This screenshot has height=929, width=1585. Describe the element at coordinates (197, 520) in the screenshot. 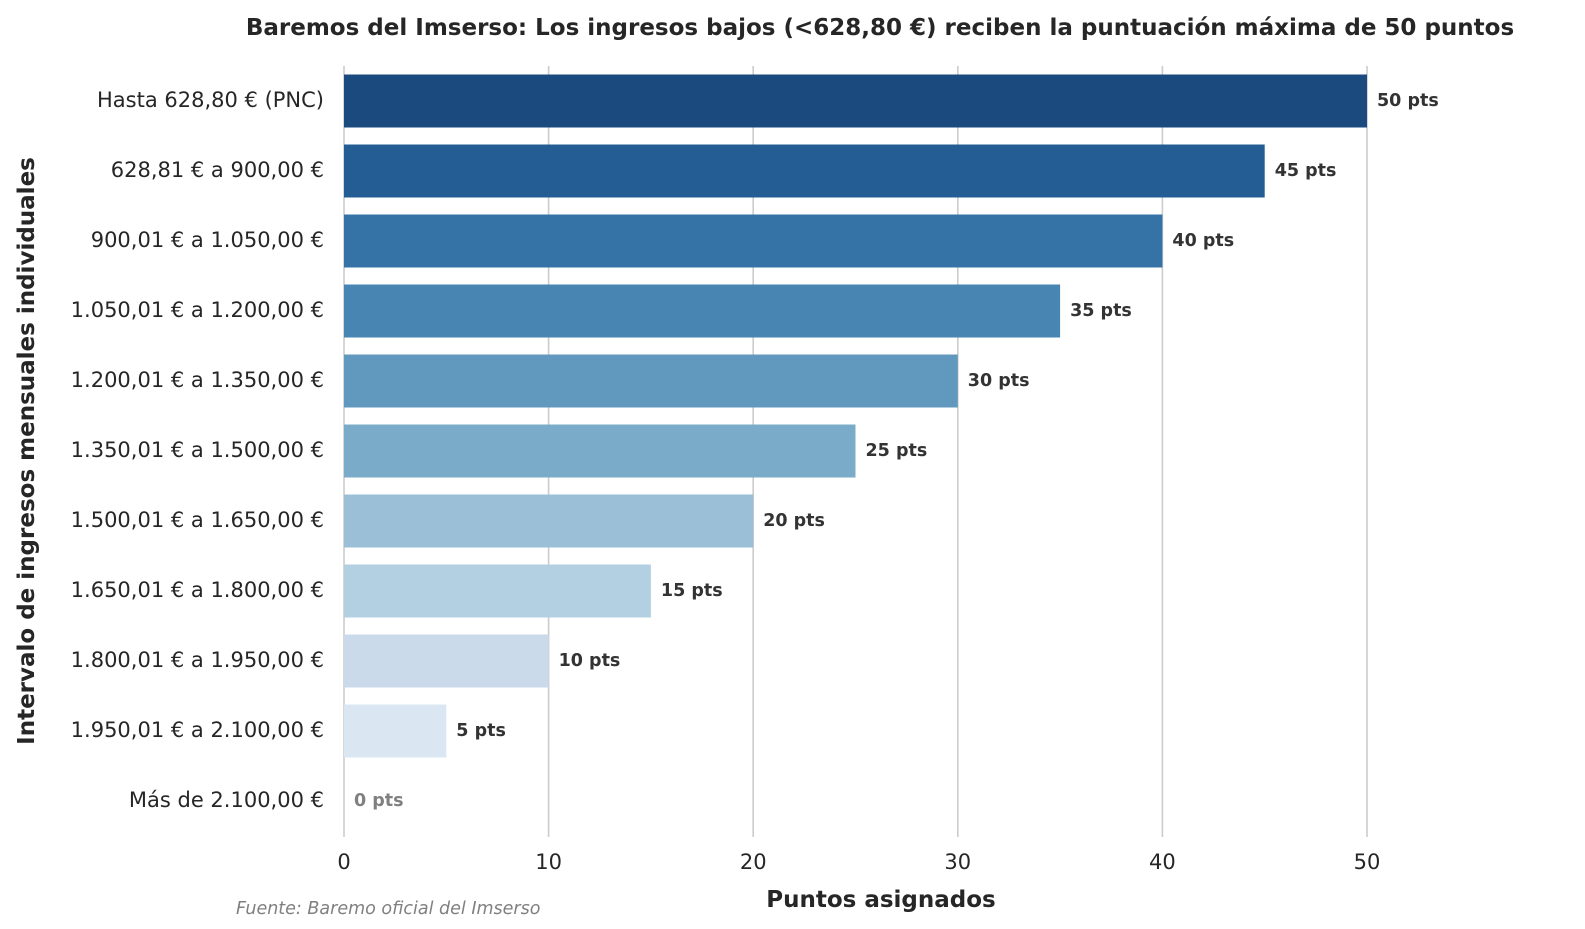

I see `y-tick-label: 1.500,01 € a 1.650,00 €` at that location.